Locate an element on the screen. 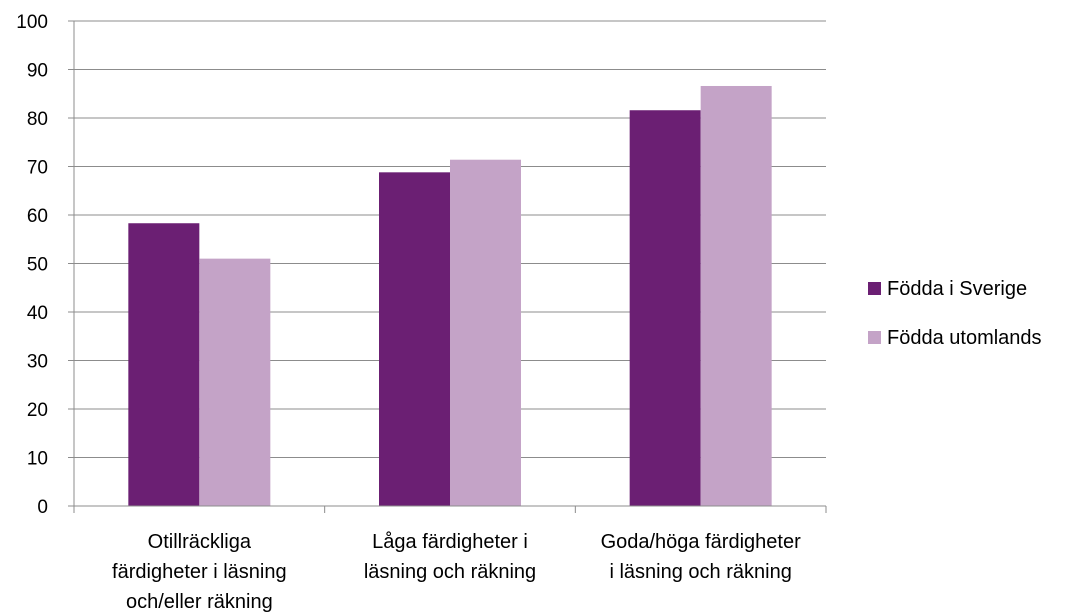  x-category-label: i läsning och räkning is located at coordinates (700, 572).